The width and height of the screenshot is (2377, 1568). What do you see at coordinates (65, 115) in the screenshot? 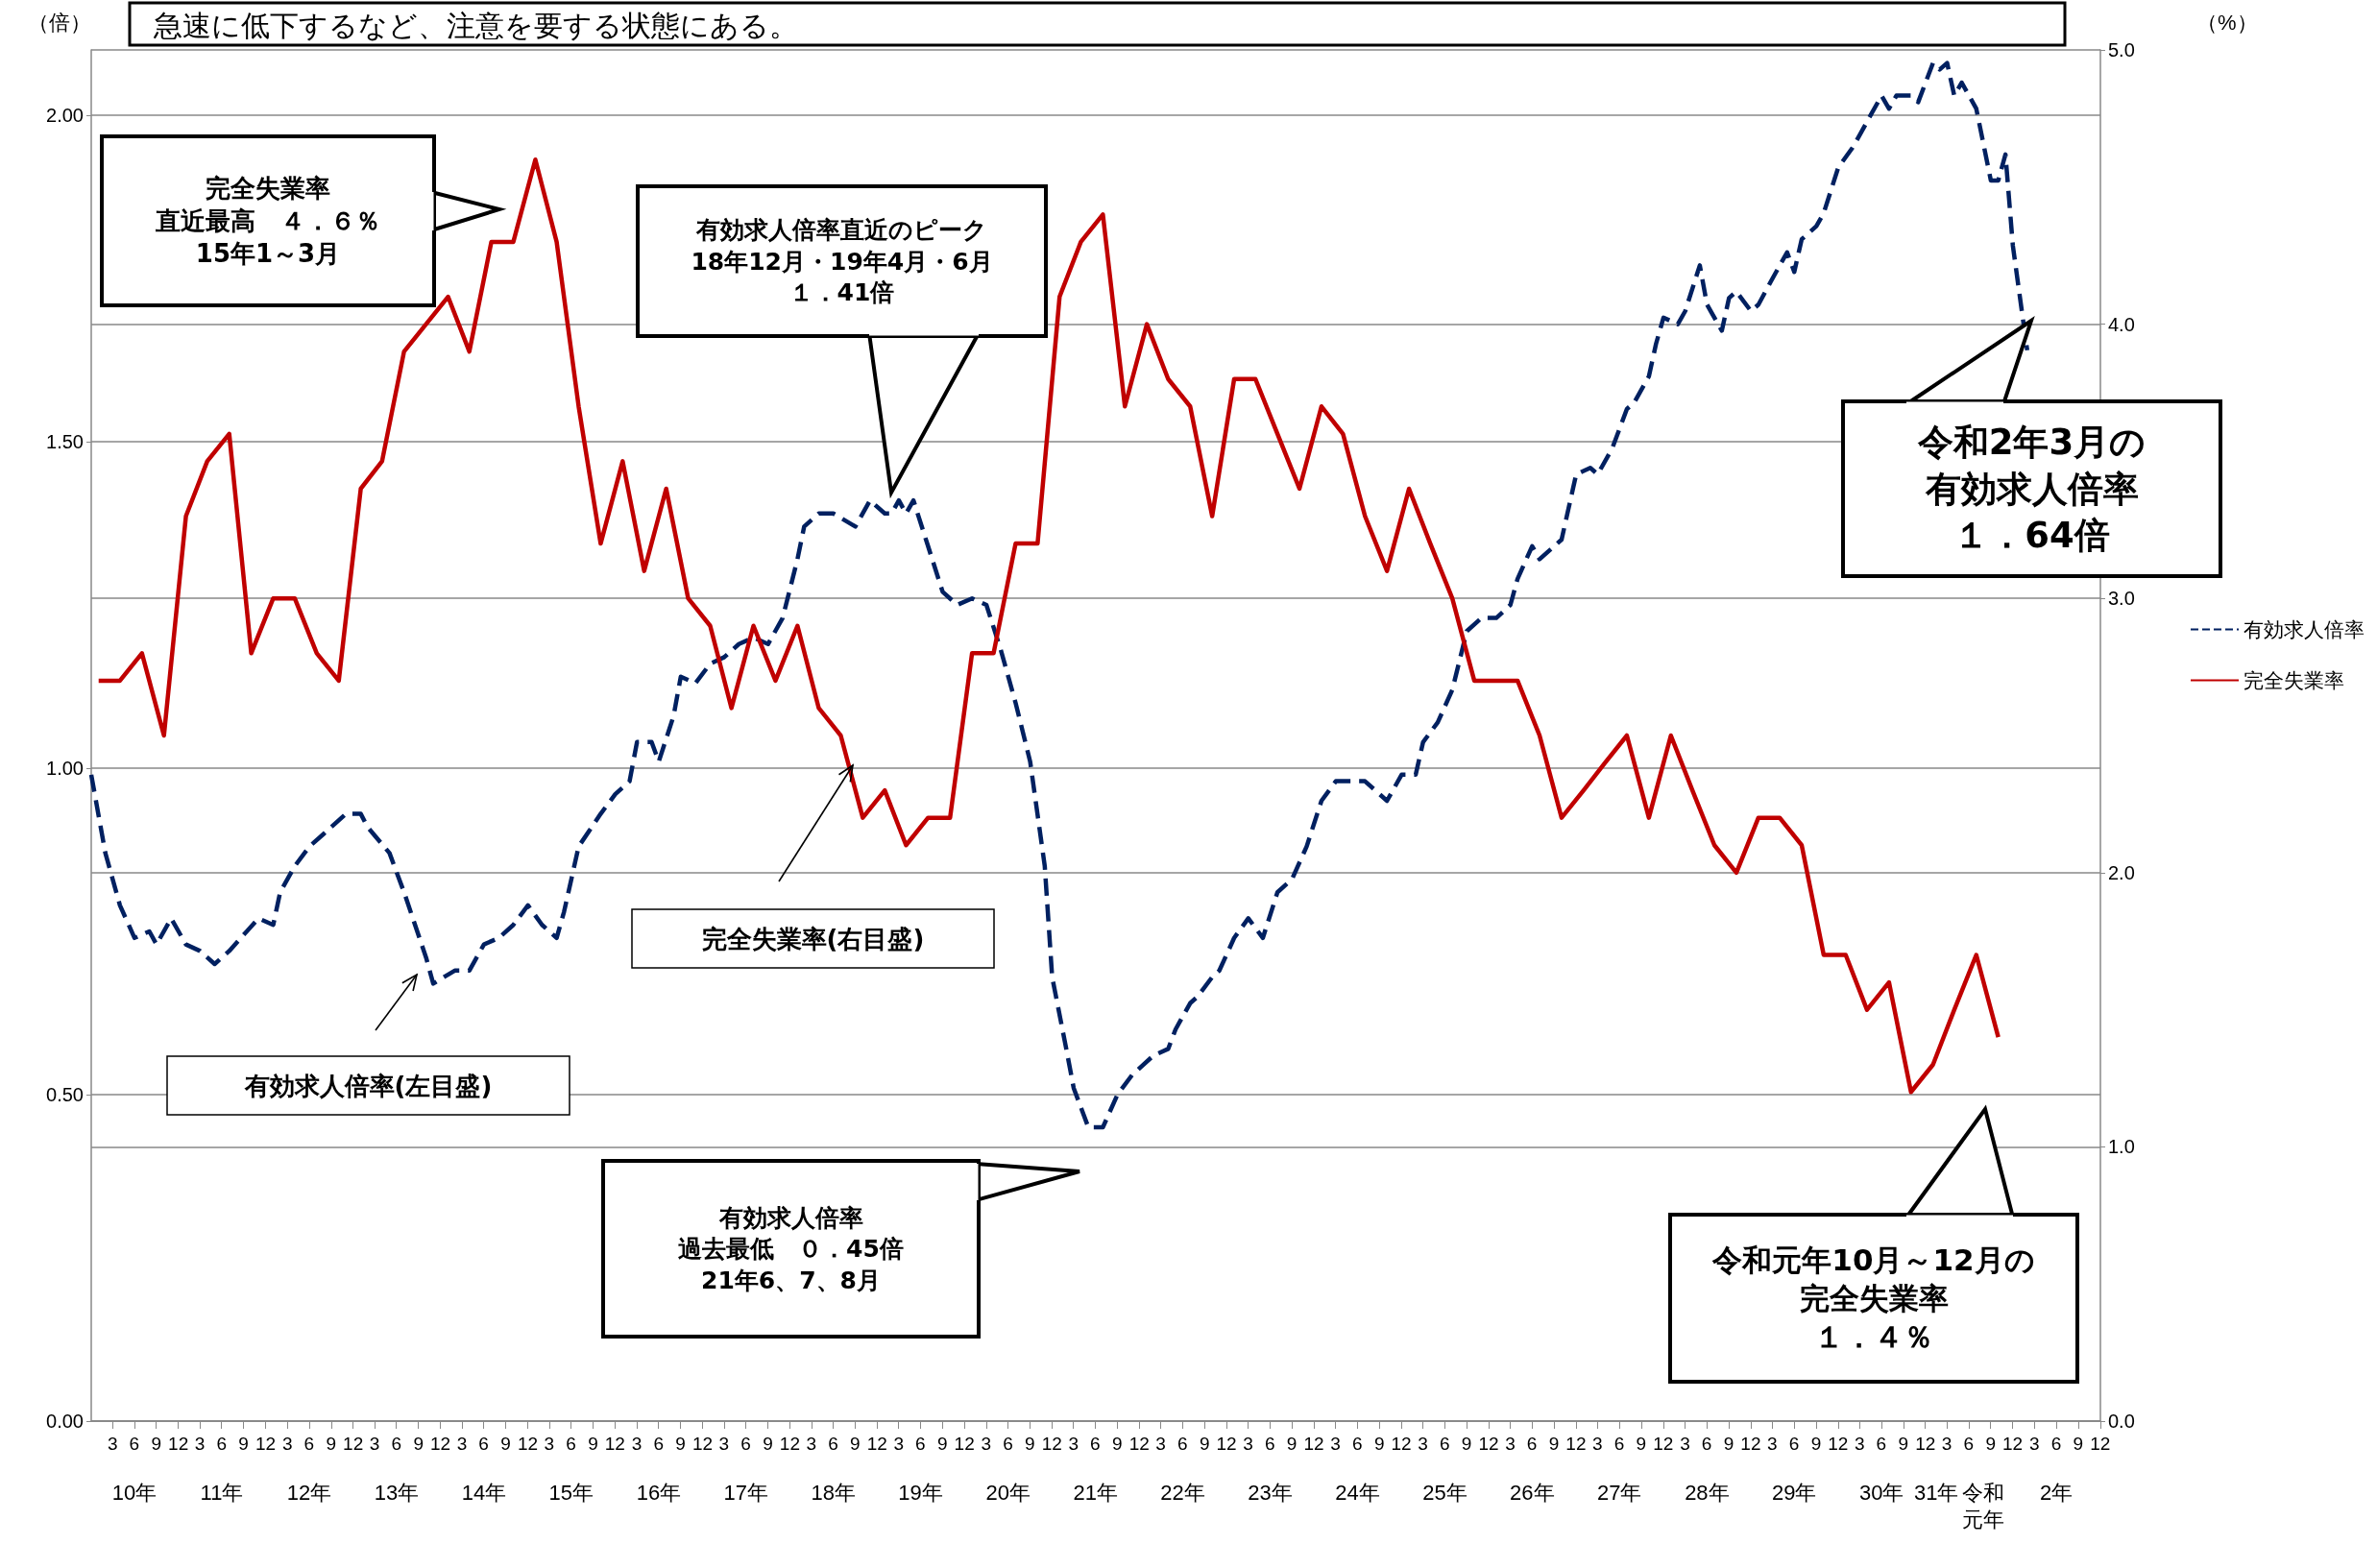
I see `y-tick-label: 2.00` at bounding box center [65, 115].